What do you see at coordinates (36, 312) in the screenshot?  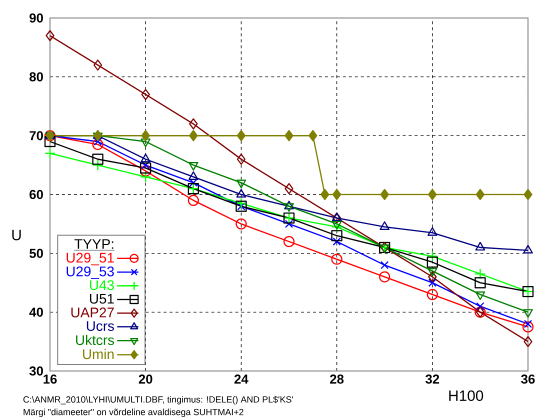 I see `y-tick-label: 40` at bounding box center [36, 312].